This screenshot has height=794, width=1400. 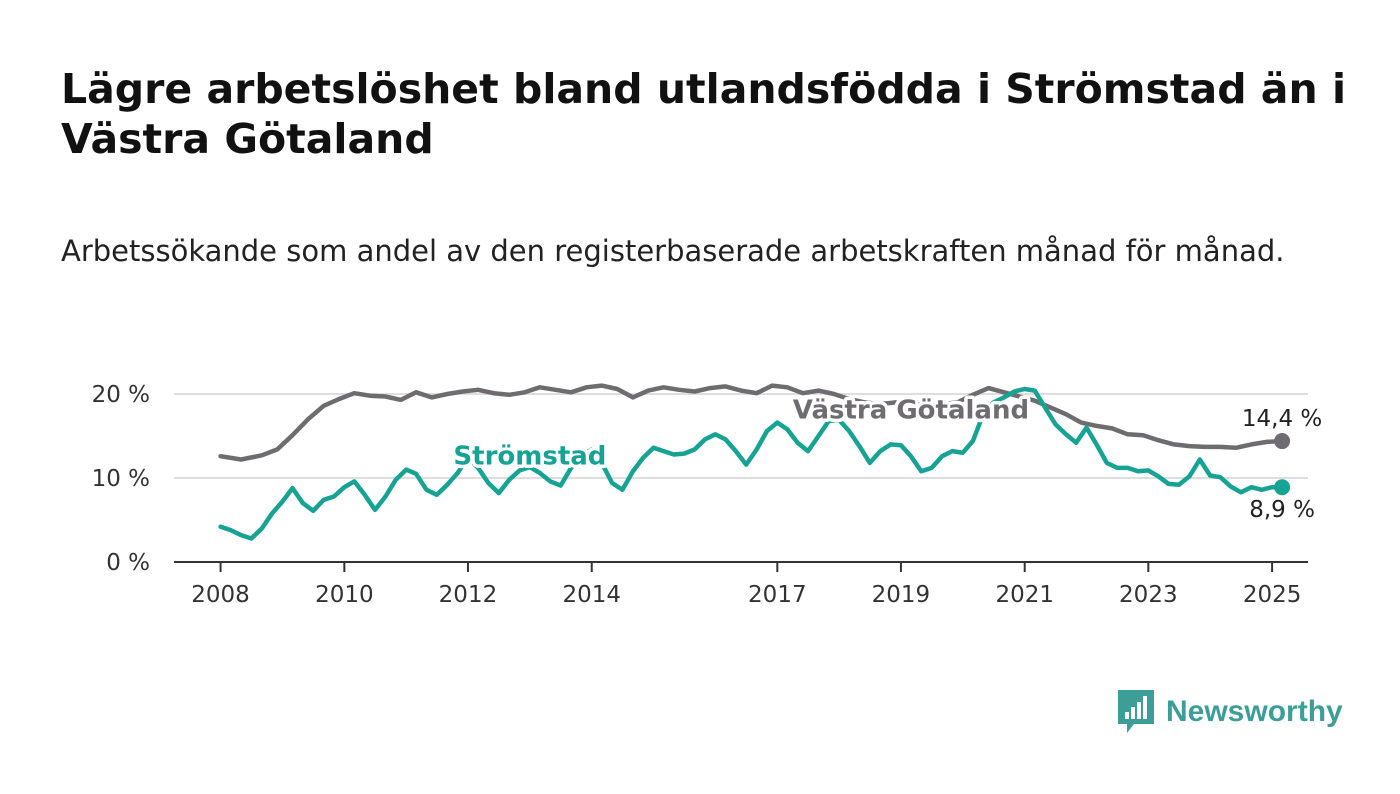 What do you see at coordinates (777, 595) in the screenshot?
I see `x-tick-label: 2017` at bounding box center [777, 595].